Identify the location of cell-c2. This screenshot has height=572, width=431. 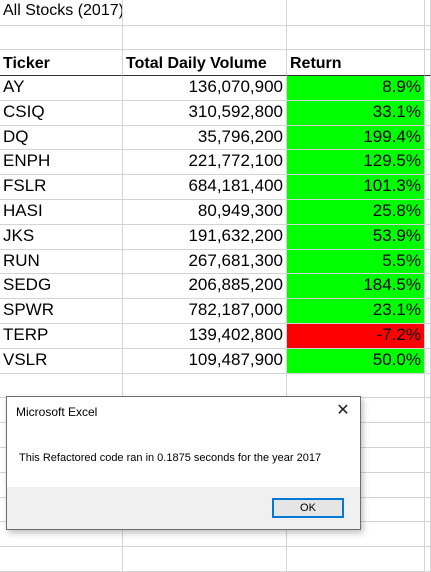
(356, 38).